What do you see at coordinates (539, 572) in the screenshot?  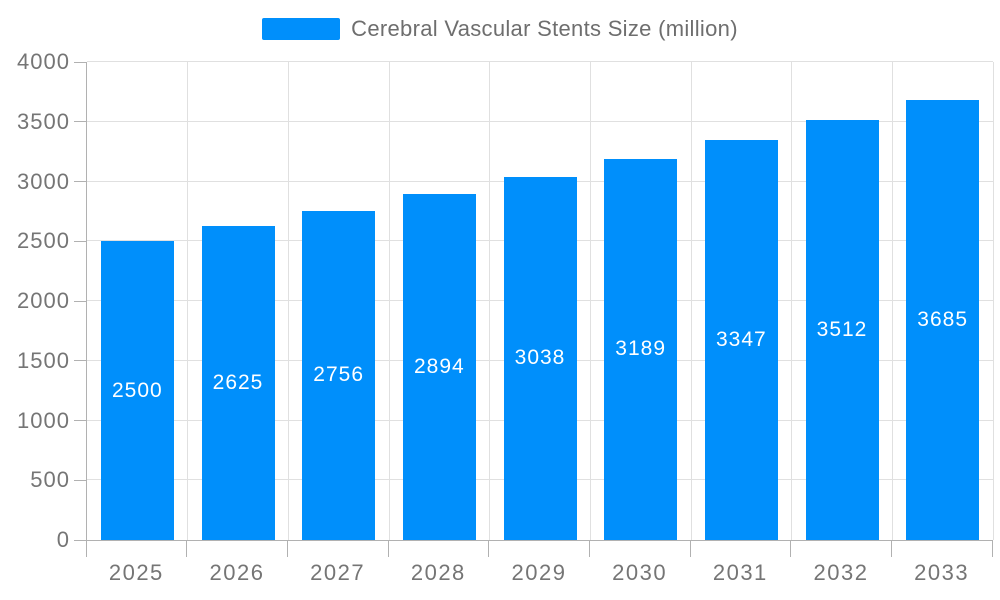 I see `x-tick-label: 2029` at bounding box center [539, 572].